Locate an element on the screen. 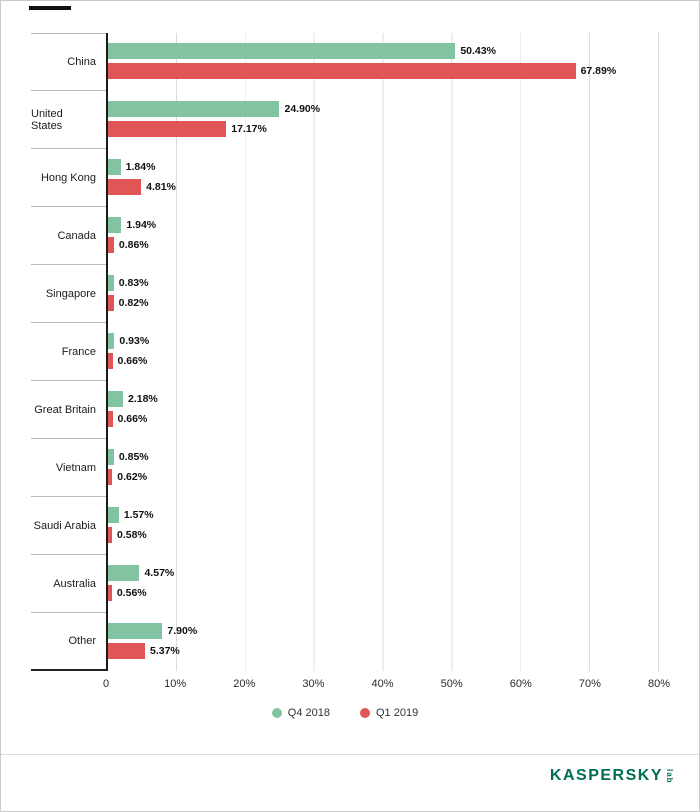 The image size is (700, 812). bar-value-label: 0.93% is located at coordinates (134, 341).